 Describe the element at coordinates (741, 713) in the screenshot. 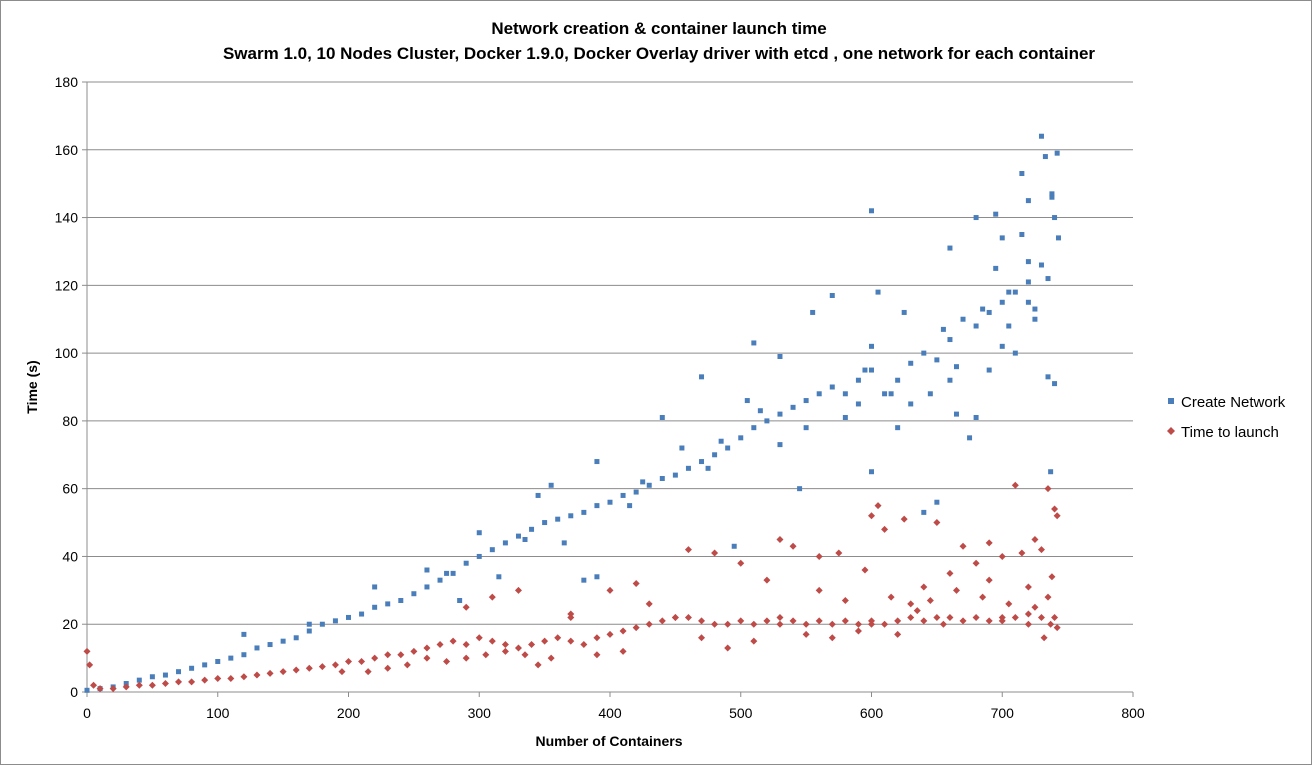

I see `x-tick-label: 500` at that location.